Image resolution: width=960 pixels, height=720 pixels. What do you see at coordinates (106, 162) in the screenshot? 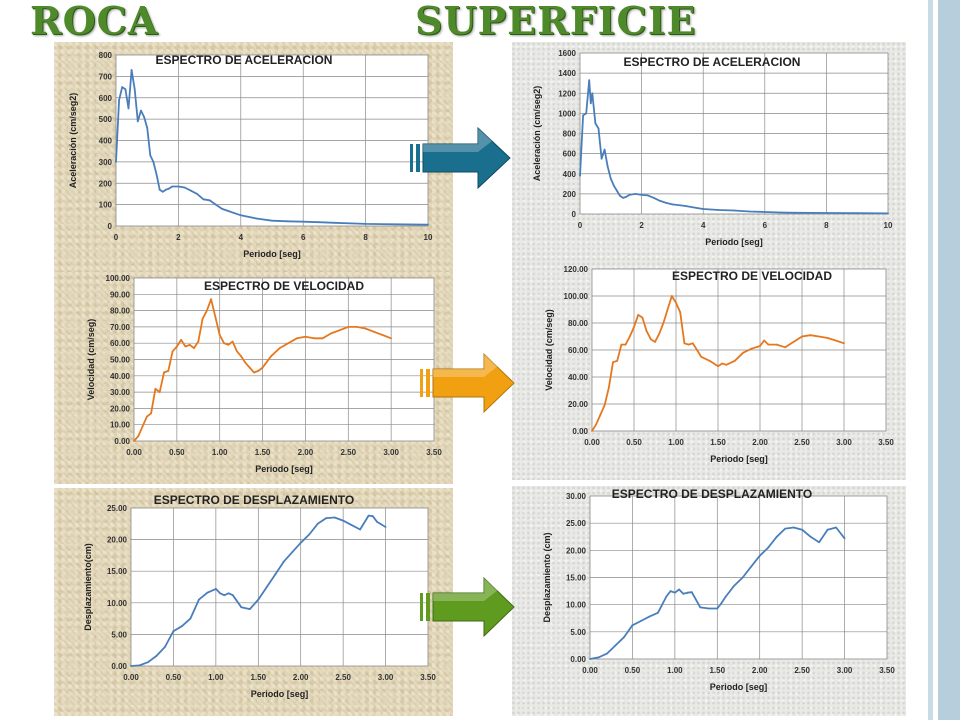
I see `y-tick-label: 300` at bounding box center [106, 162].